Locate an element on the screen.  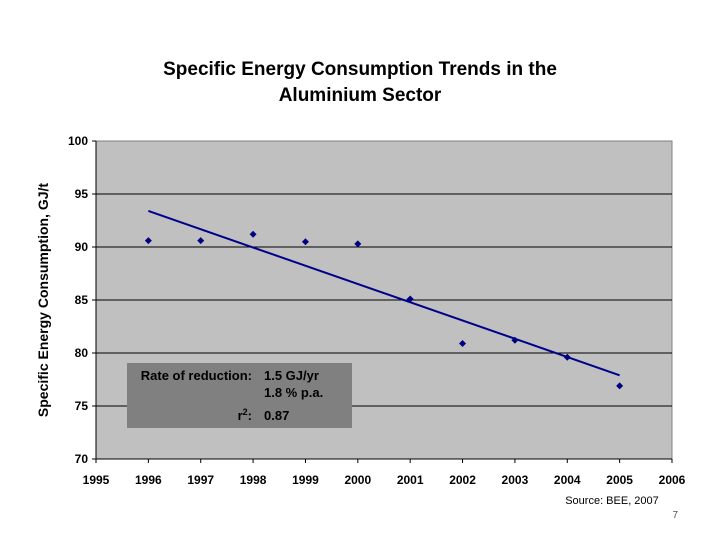
annotation-value-percent: 1.8 % p.a. is located at coordinates (293, 392).